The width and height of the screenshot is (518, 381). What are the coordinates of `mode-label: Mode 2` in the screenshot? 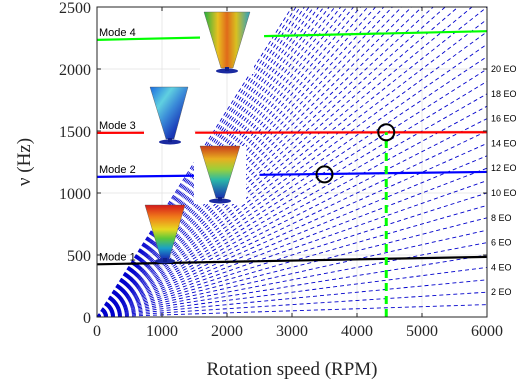 It's located at (117, 170).